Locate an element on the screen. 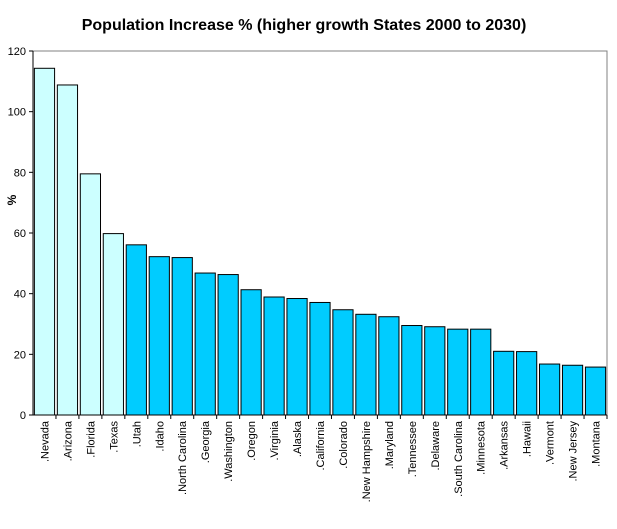 Image resolution: width=617 pixels, height=529 pixels. y-tick-label: 20 is located at coordinates (20, 355).